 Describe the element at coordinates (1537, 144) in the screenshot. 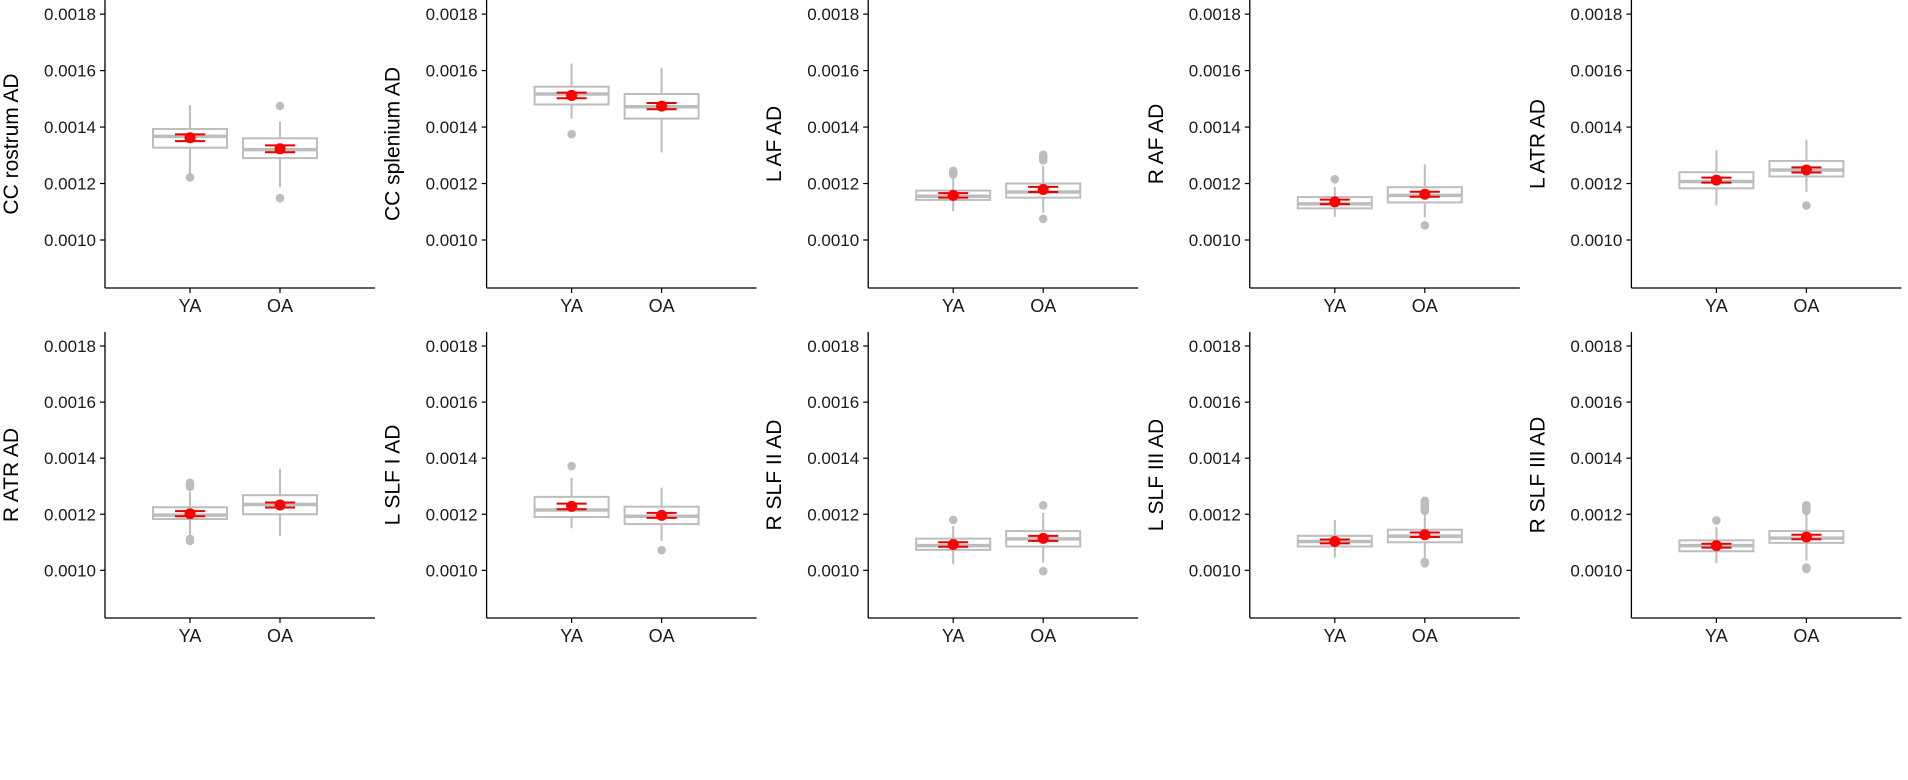

I see `y-axis-title: L ATR AD` at that location.